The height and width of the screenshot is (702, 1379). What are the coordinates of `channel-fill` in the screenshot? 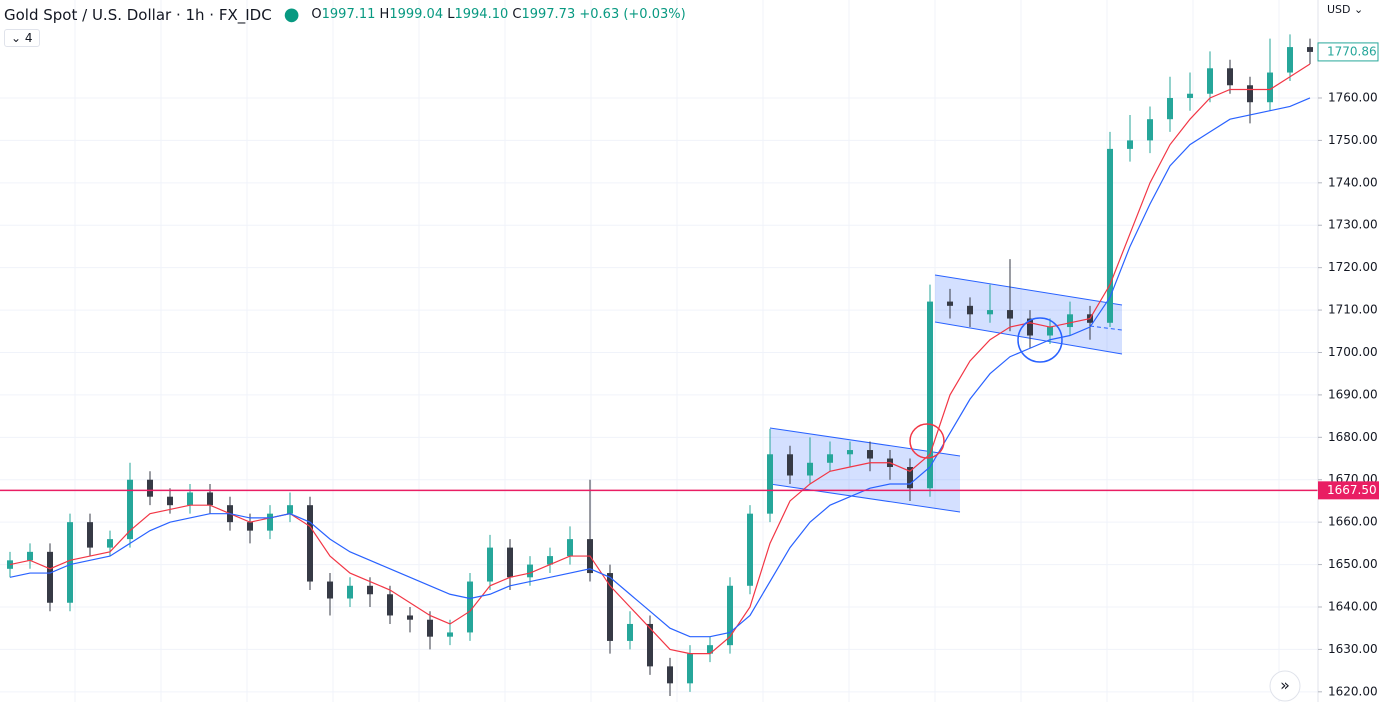 It's located at (1028, 314).